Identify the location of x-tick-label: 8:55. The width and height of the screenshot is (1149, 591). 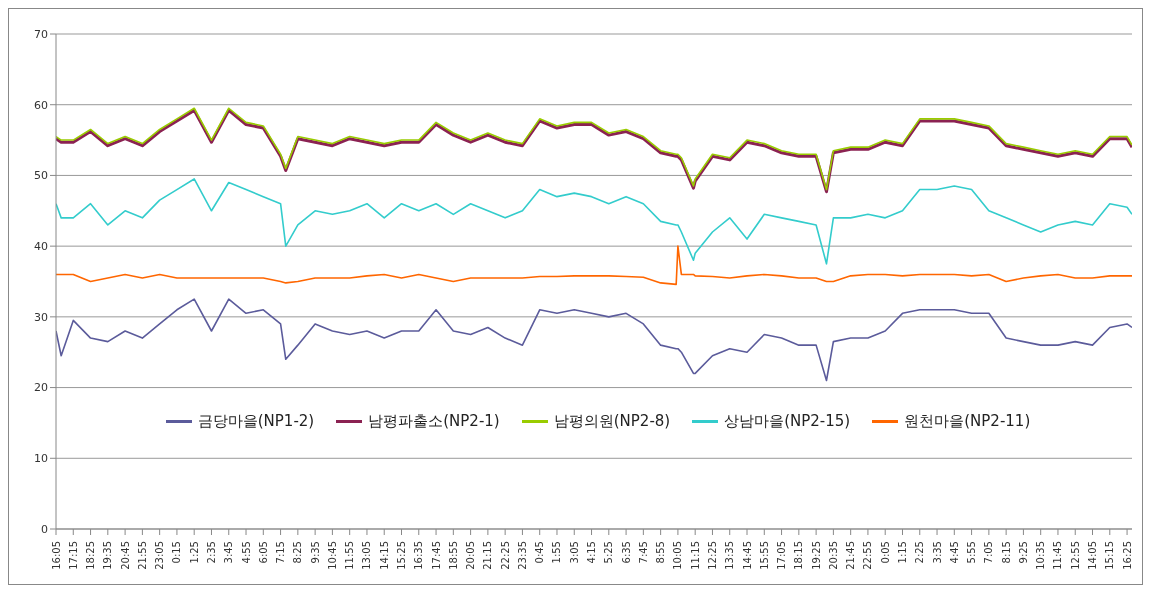
(661, 552).